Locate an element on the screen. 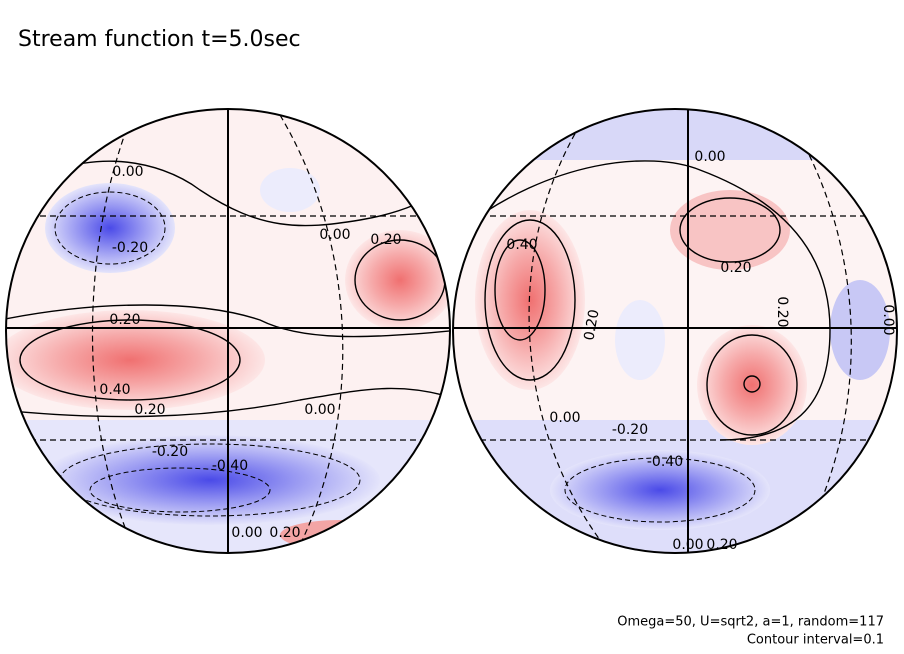  footnote: Omega=50, U=sqrt2, a=1, random=117 is located at coordinates (750, 622).